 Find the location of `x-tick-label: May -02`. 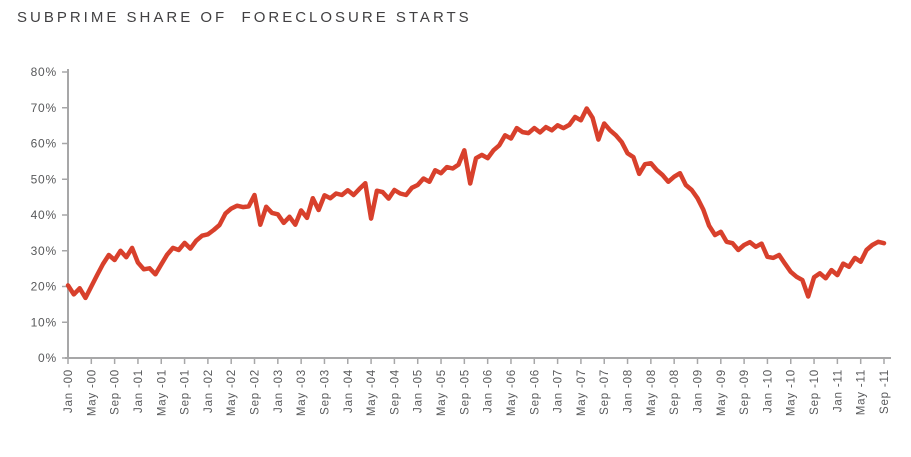

x-tick-label: May -02 is located at coordinates (232, 392).